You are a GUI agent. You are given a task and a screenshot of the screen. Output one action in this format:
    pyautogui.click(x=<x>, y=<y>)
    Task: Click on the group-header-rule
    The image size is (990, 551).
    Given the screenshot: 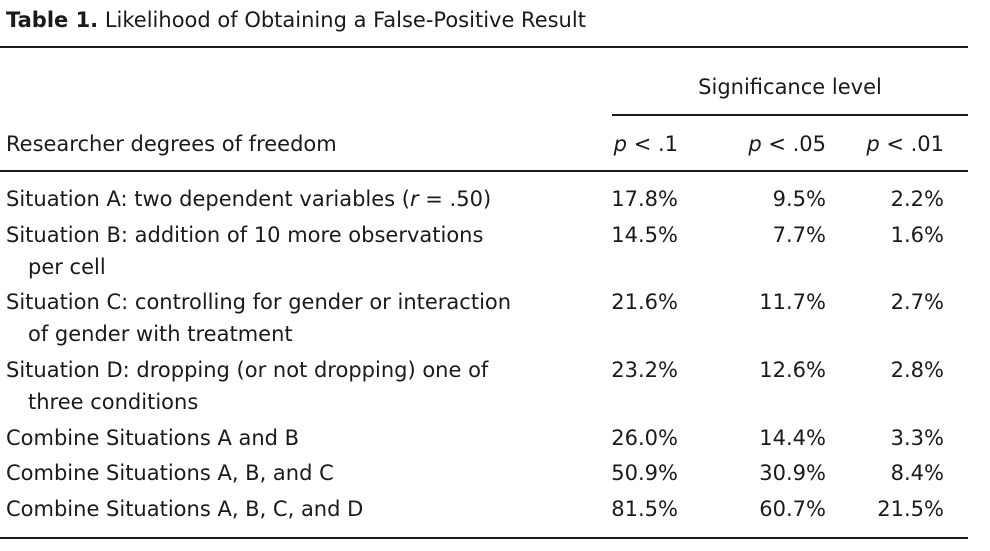 What is the action you would take?
    pyautogui.click(x=790, y=115)
    